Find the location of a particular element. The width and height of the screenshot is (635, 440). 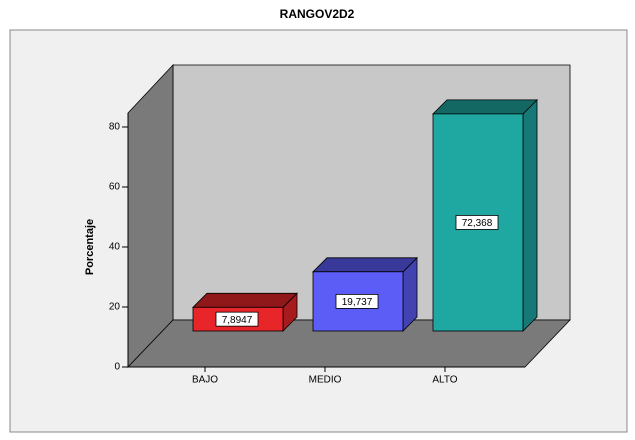

x-tick-label: MEDIO is located at coordinates (325, 380).